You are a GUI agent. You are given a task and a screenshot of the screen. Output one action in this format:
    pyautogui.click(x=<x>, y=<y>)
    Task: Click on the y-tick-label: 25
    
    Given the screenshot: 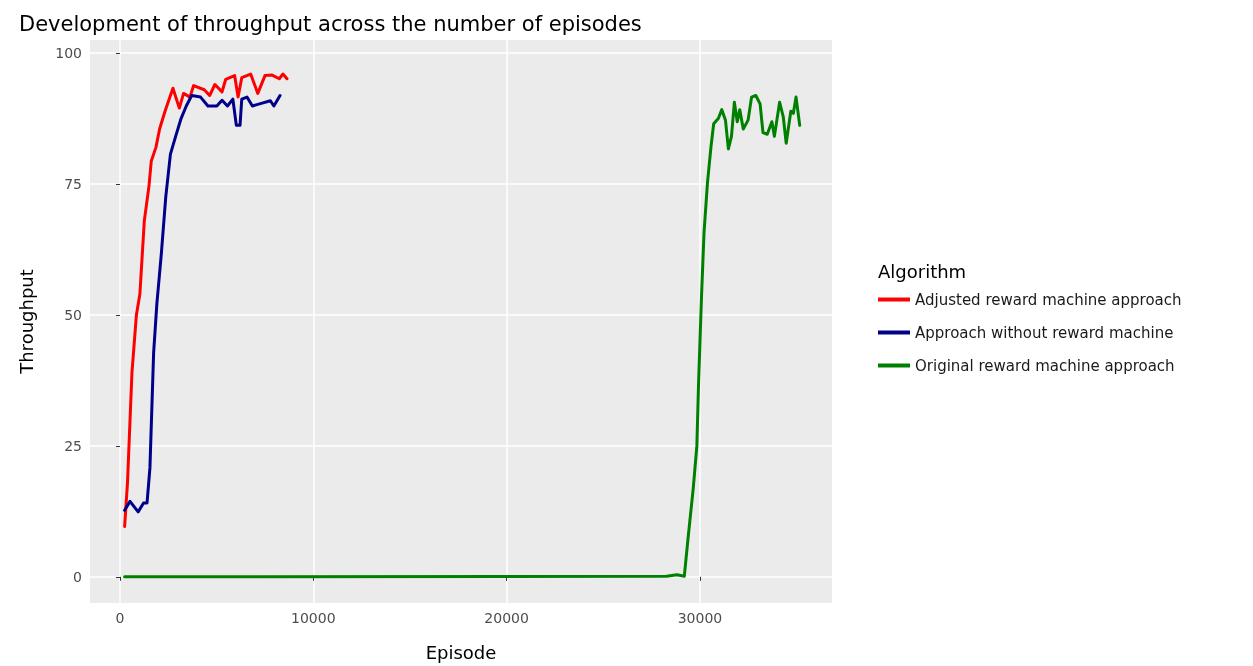 What is the action you would take?
    pyautogui.click(x=73, y=445)
    